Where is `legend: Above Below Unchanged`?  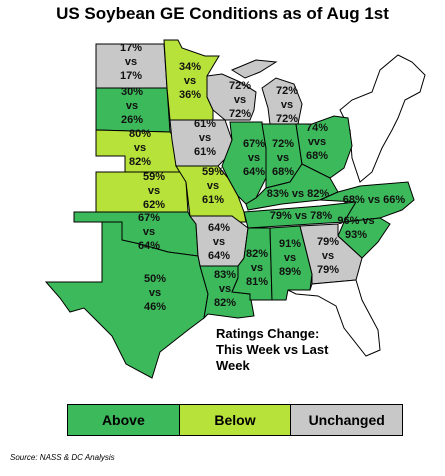 legend: Above Below Unchanged is located at coordinates (235, 420).